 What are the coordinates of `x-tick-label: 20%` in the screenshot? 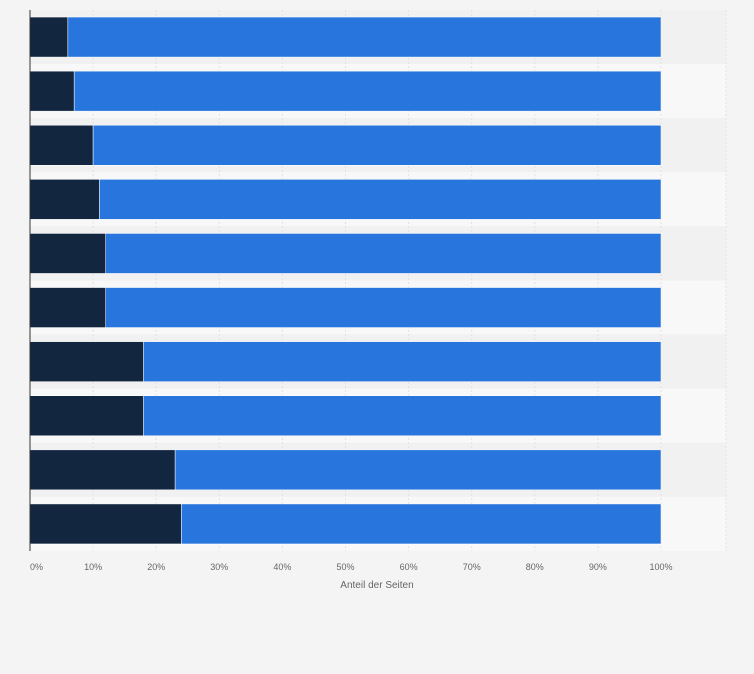 It's located at (156, 567).